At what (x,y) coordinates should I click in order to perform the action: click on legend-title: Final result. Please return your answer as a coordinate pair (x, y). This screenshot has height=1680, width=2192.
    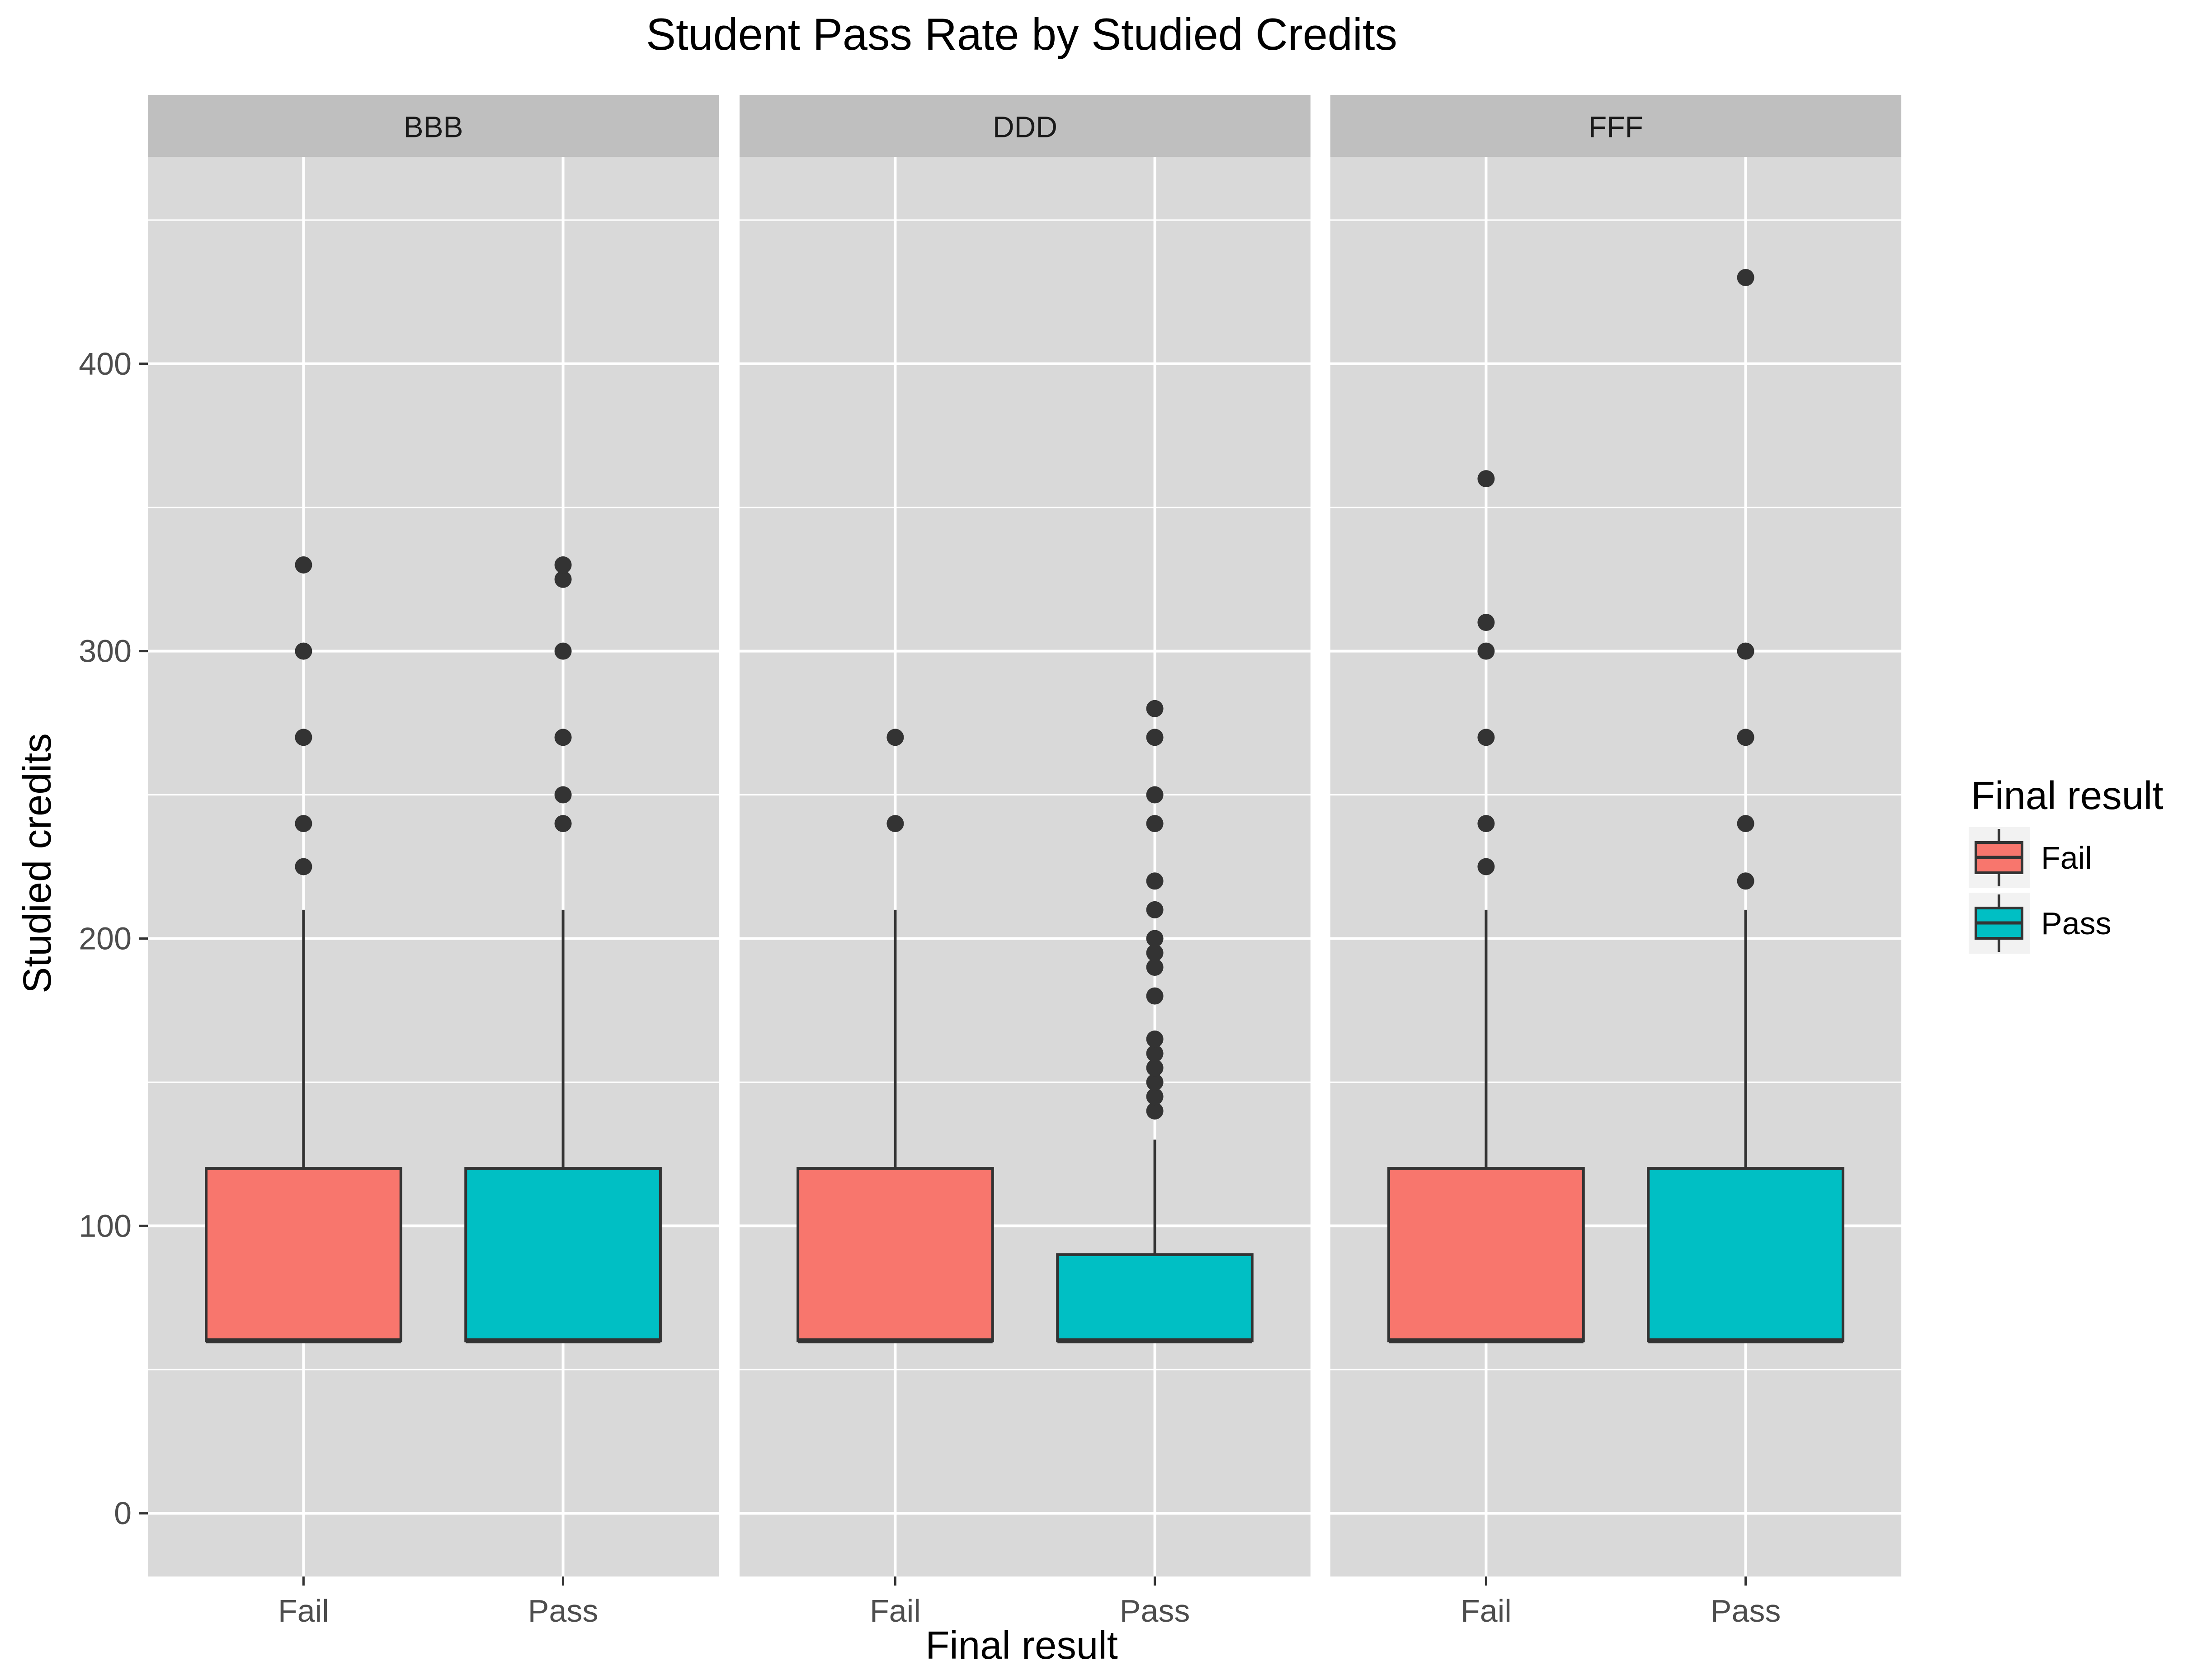
    Looking at the image, I should click on (2067, 796).